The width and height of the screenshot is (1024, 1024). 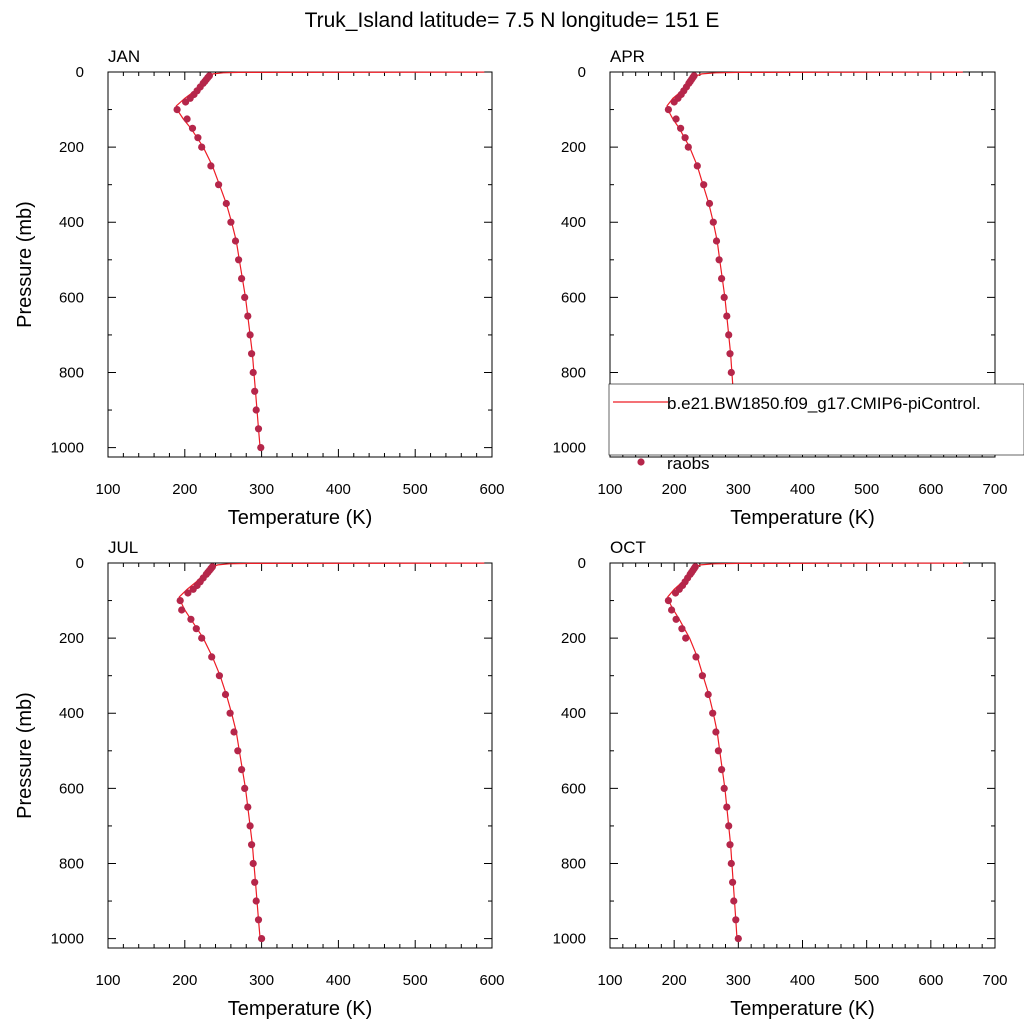 What do you see at coordinates (628, 547) in the screenshot?
I see `panel-label: OCT` at bounding box center [628, 547].